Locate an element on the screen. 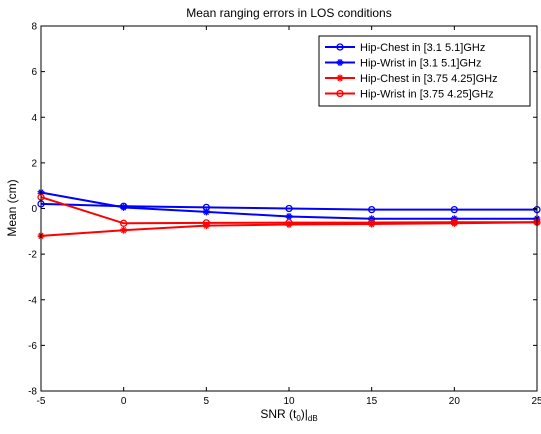  chart-title: Mean ranging errors in LOS conditions is located at coordinates (288, 13).